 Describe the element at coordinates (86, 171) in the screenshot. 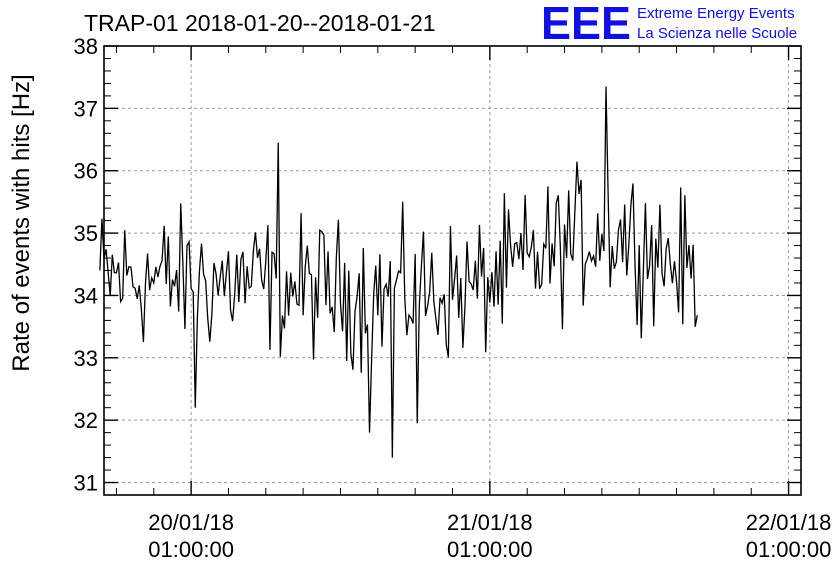

I see `y-tick-label: 36` at that location.